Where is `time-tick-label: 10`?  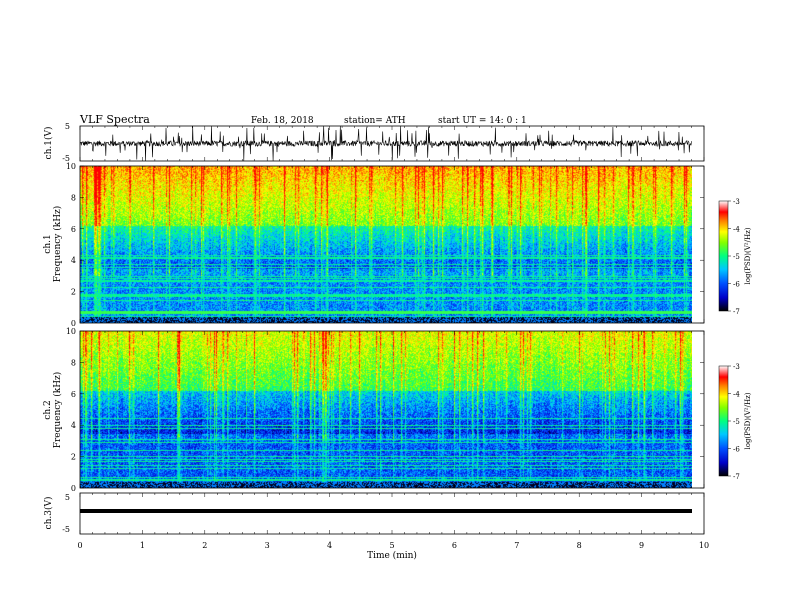 time-tick-label: 10 is located at coordinates (704, 545).